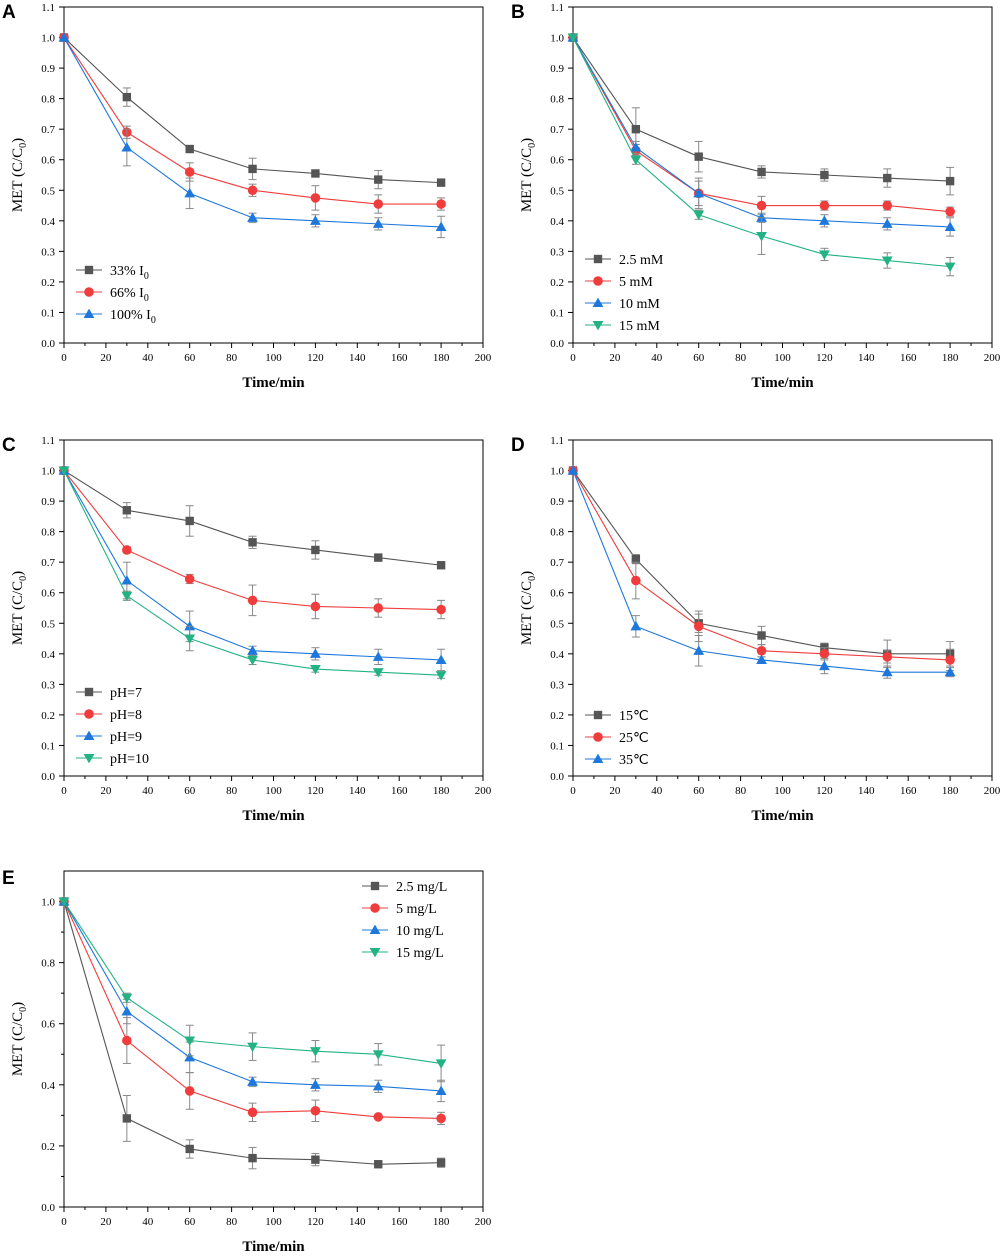 The height and width of the screenshot is (1259, 1003). Describe the element at coordinates (8, 878) in the screenshot. I see `panel-letter: E` at that location.